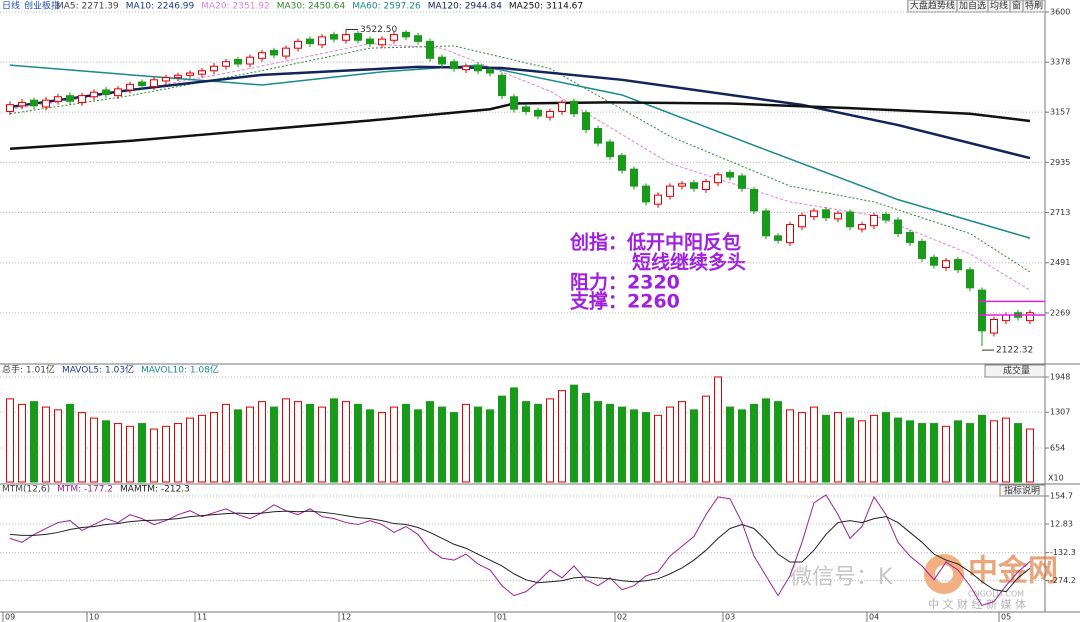  Describe the element at coordinates (11, 6) in the screenshot. I see `period-label: 日线` at that location.